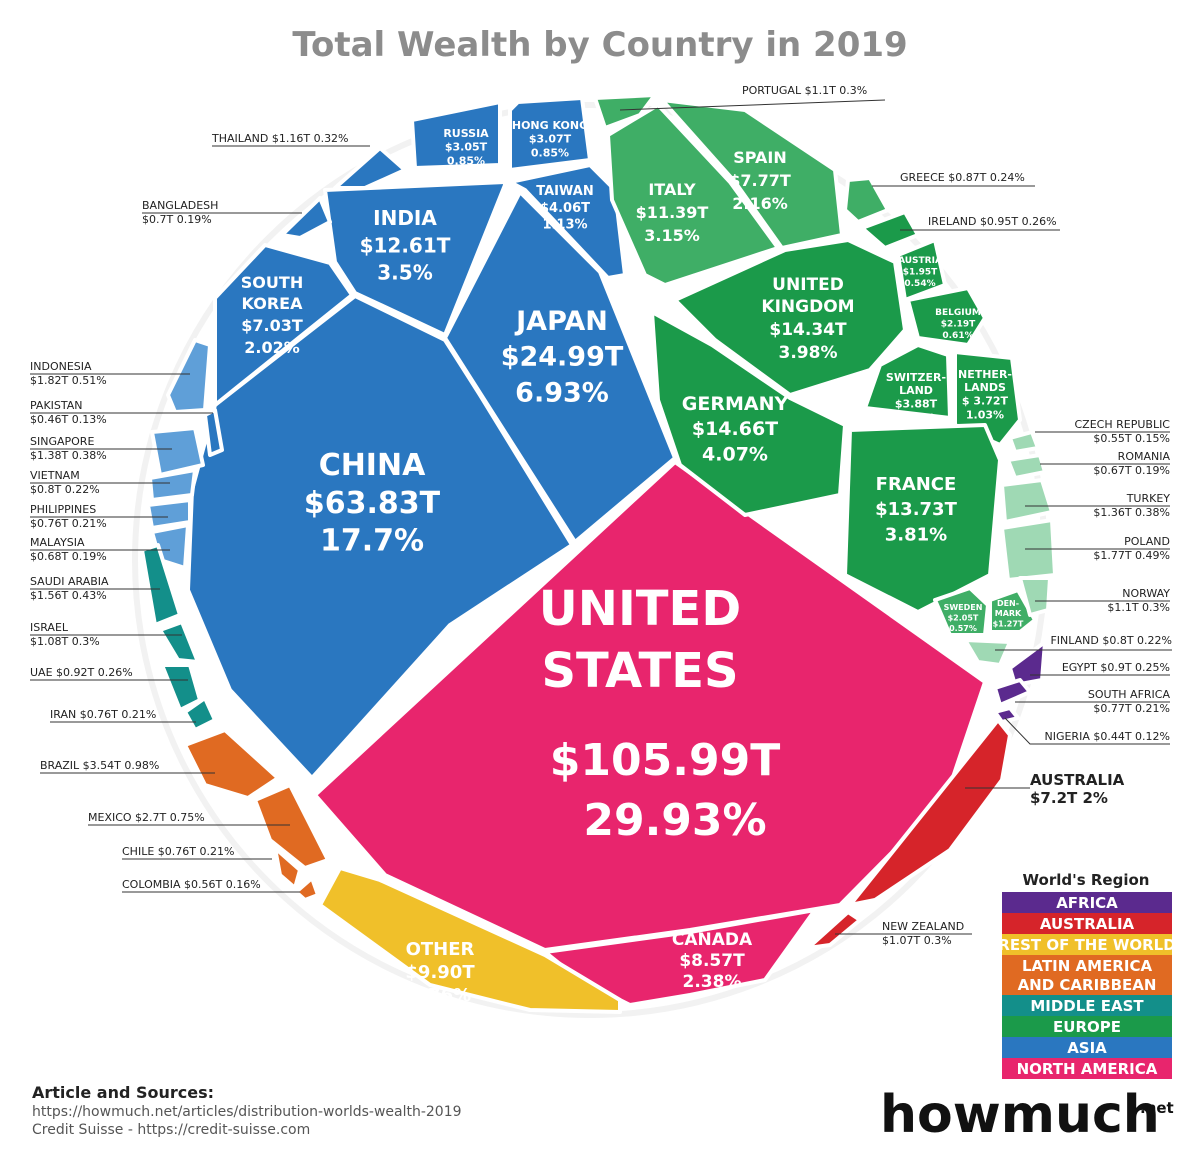 This screenshot has width=1200, height=1149. Describe the element at coordinates (804, 90) in the screenshot. I see `label-portugal: PORTUGAL $1.1T 0.3%` at that location.